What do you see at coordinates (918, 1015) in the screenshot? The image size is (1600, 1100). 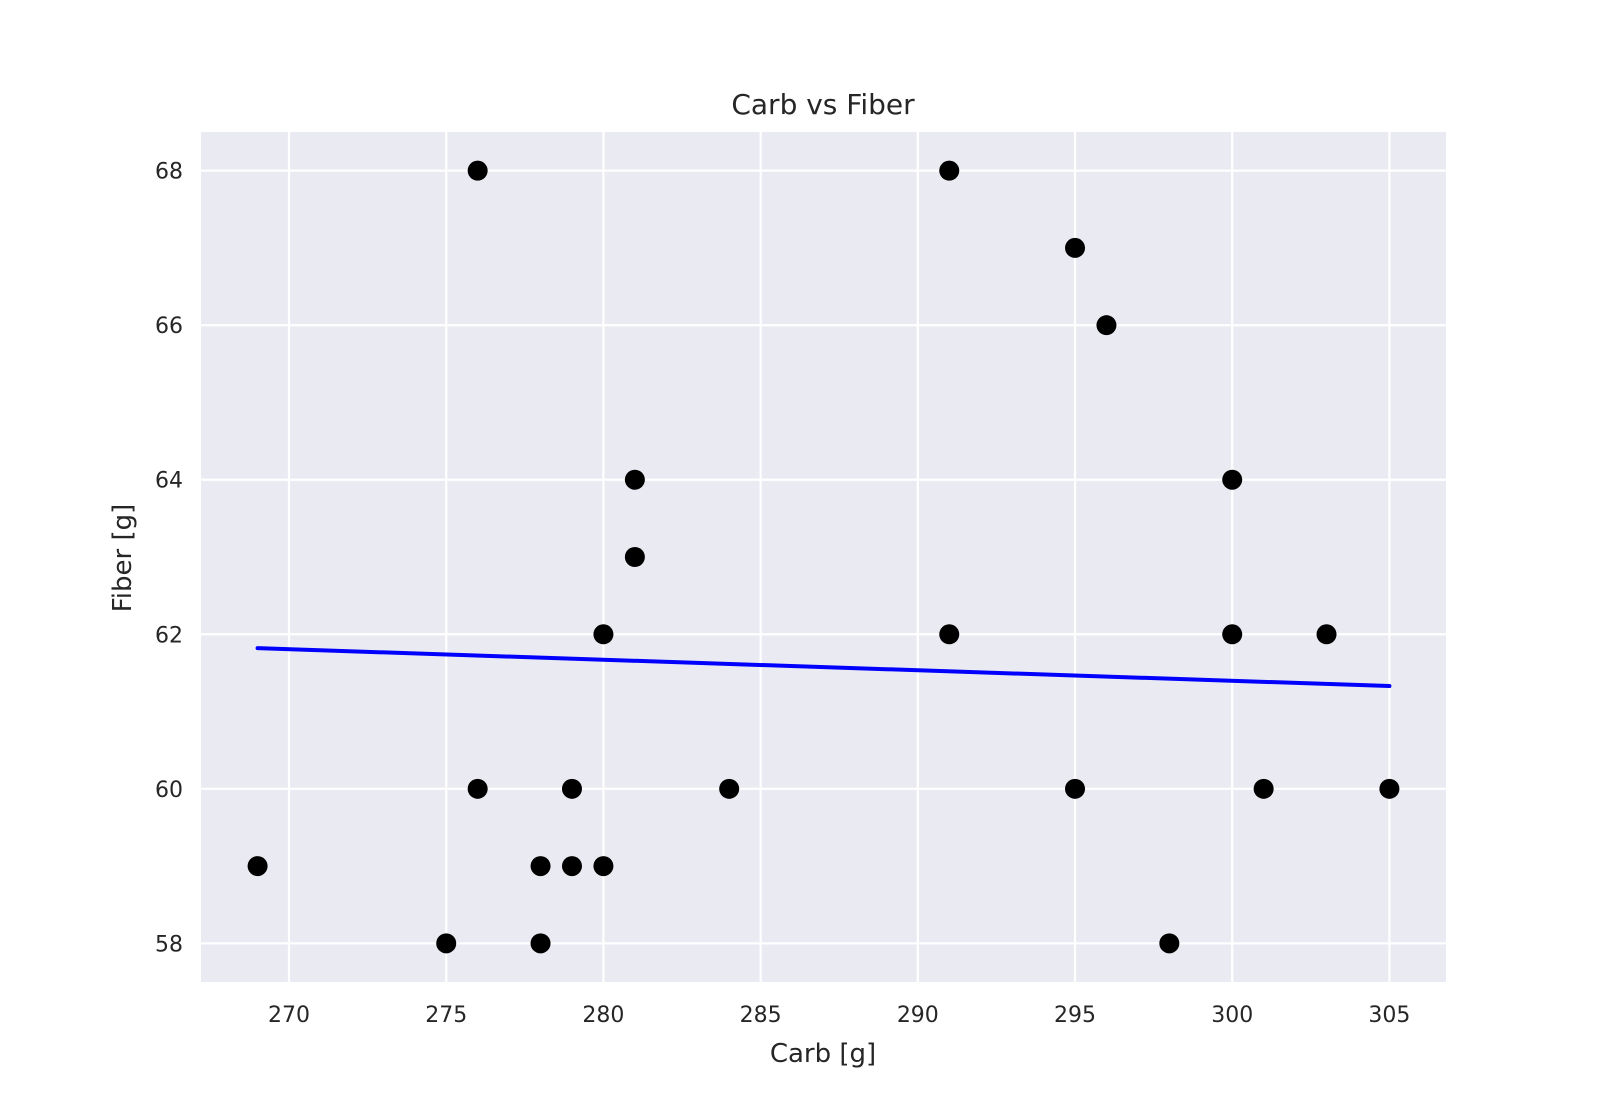 I see `x-tick-label: 290` at bounding box center [918, 1015].